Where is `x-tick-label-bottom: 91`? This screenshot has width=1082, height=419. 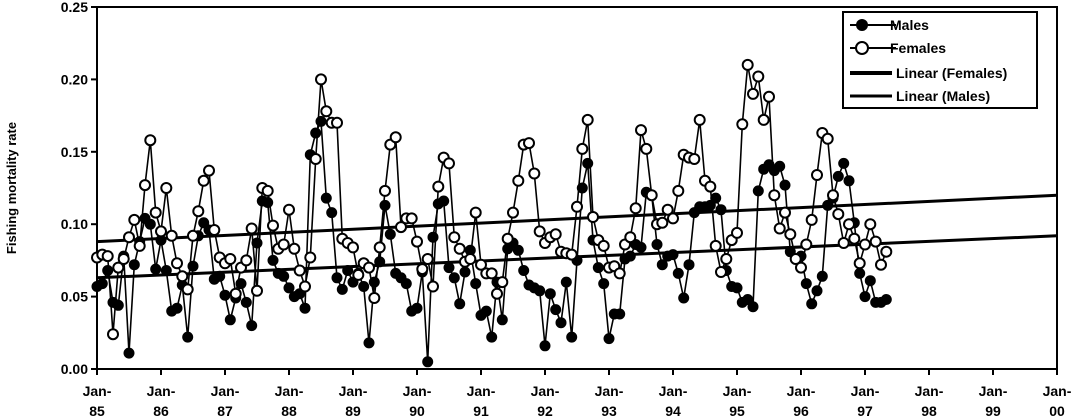
x-tick-label-bottom: 91 is located at coordinates (481, 411).